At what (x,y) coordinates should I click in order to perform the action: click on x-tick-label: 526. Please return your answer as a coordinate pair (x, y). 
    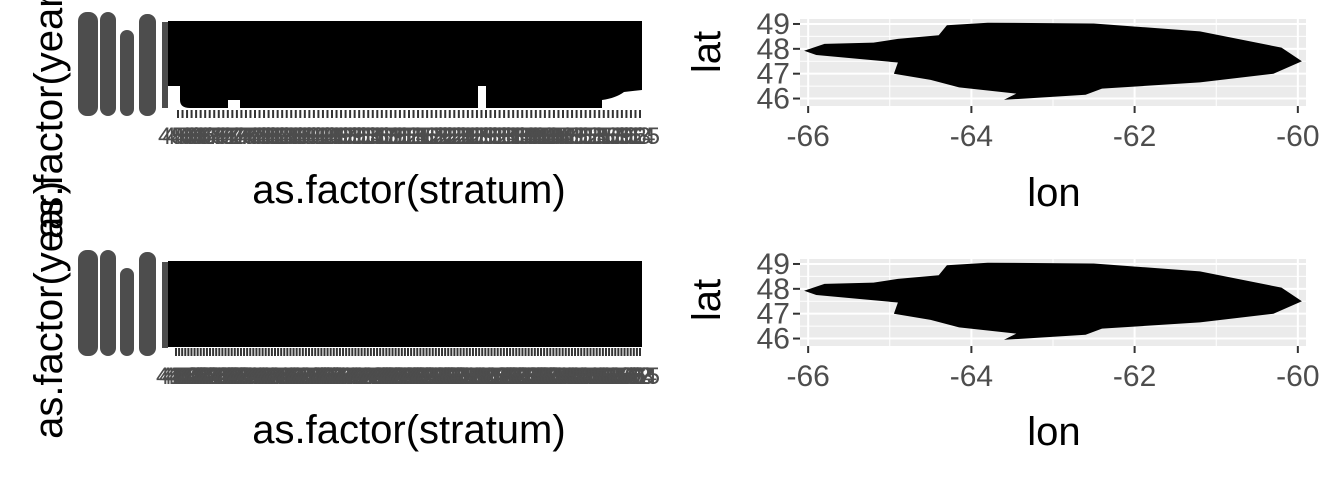
    Looking at the image, I should click on (519, 376).